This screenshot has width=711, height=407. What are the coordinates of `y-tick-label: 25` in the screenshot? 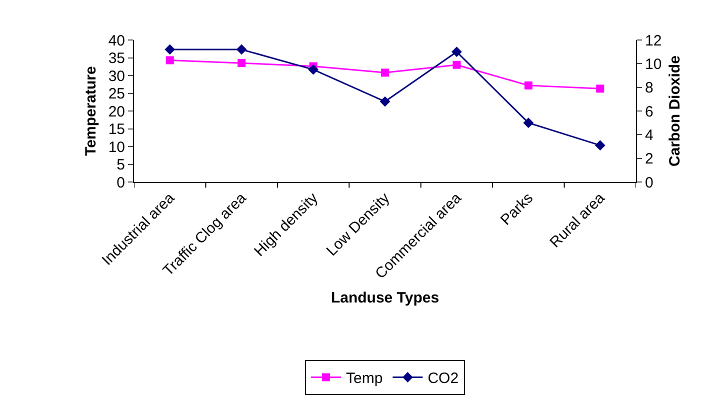 It's located at (116, 94).